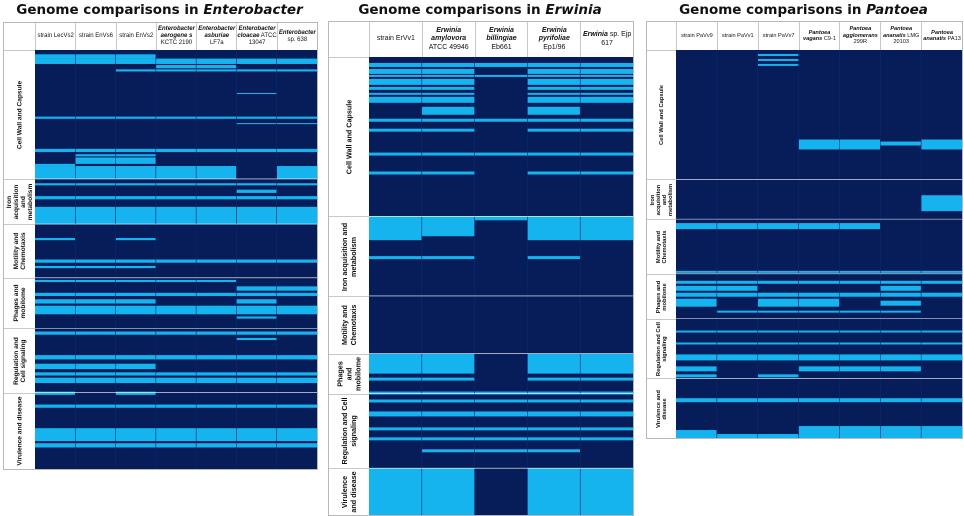 The width and height of the screenshot is (964, 516). Describe the element at coordinates (554, 47) in the screenshot. I see `column-strain: Ep1/96` at that location.